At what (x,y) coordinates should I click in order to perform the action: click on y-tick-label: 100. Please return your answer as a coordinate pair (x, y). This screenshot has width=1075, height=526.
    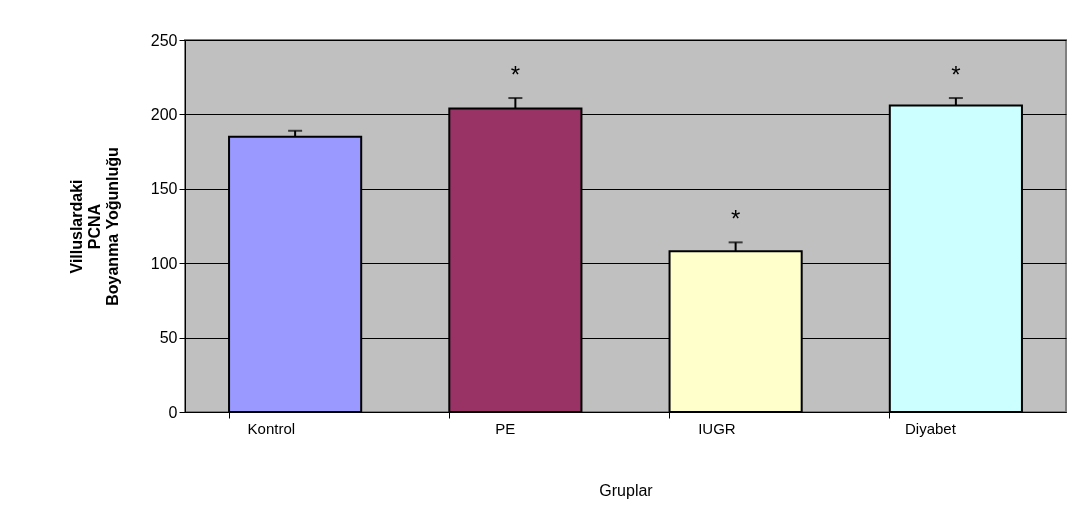
    Looking at the image, I should click on (164, 263).